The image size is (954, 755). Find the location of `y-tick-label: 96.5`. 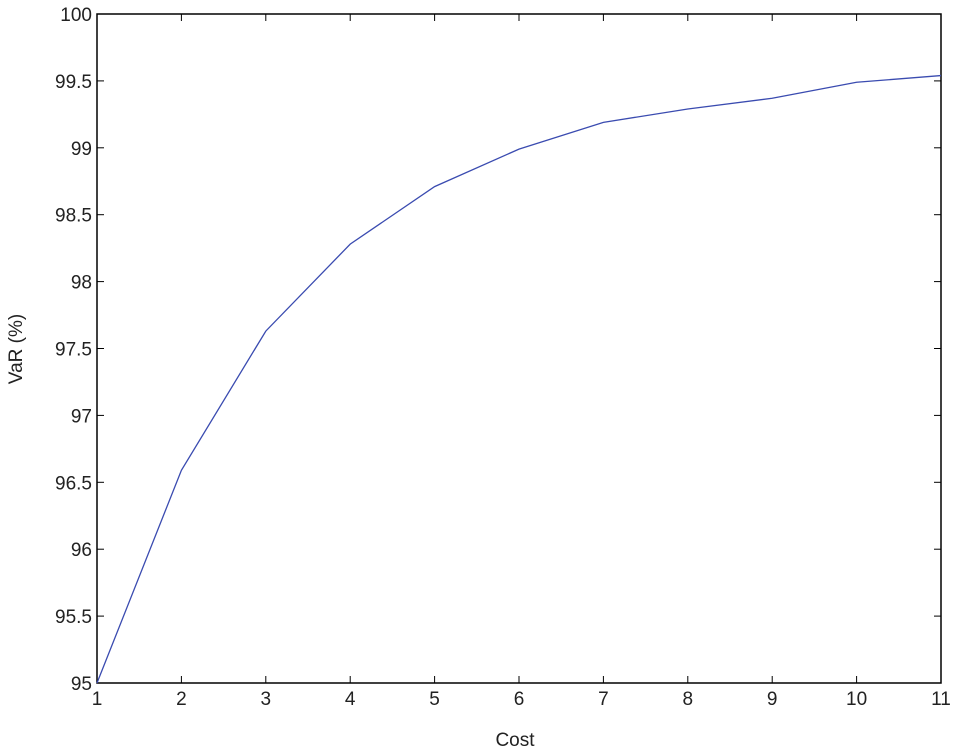

y-tick-label: 96.5 is located at coordinates (73, 483).